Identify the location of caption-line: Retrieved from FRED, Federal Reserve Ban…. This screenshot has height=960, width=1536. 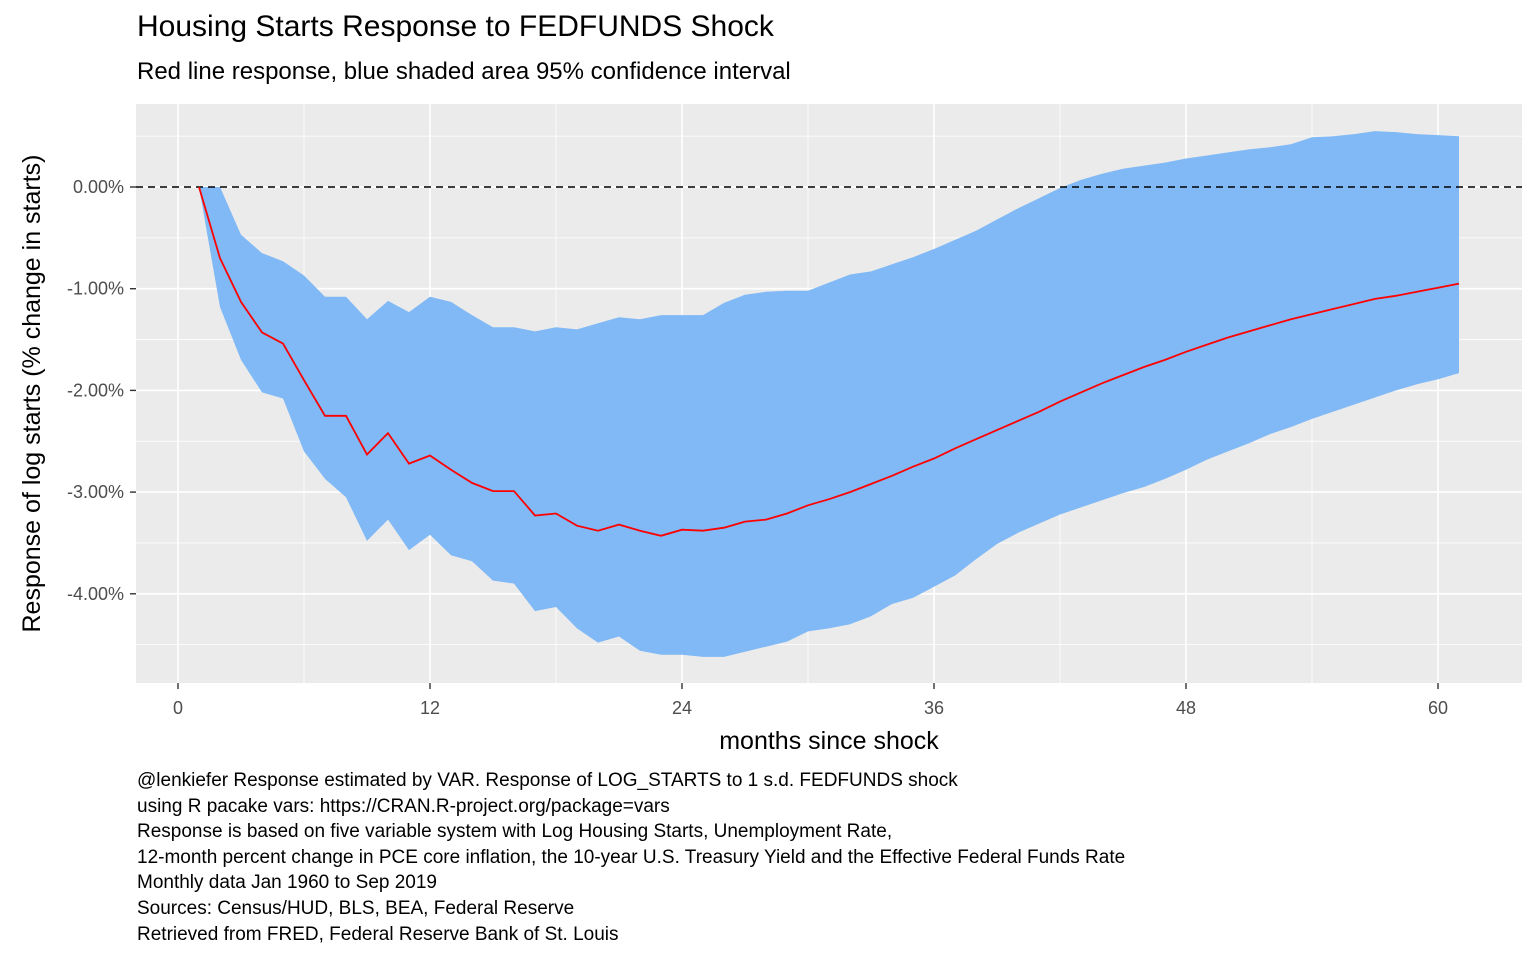
(378, 934).